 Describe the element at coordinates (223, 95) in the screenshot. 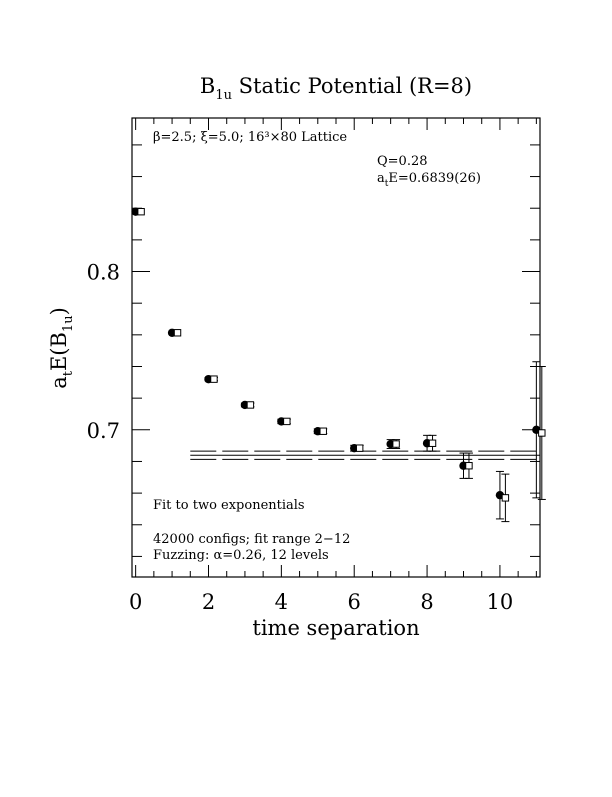

I see `title-subscript: 1u` at that location.